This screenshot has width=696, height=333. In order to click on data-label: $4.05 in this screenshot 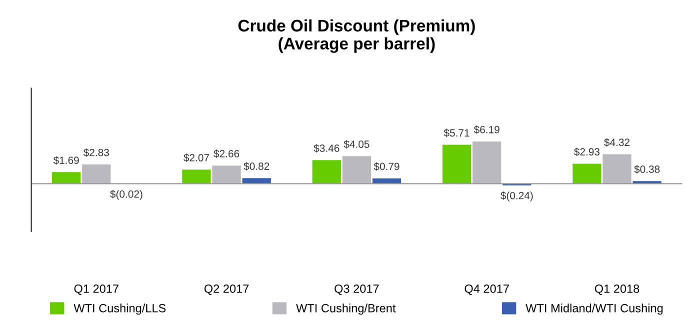, I will do `click(357, 144)`.